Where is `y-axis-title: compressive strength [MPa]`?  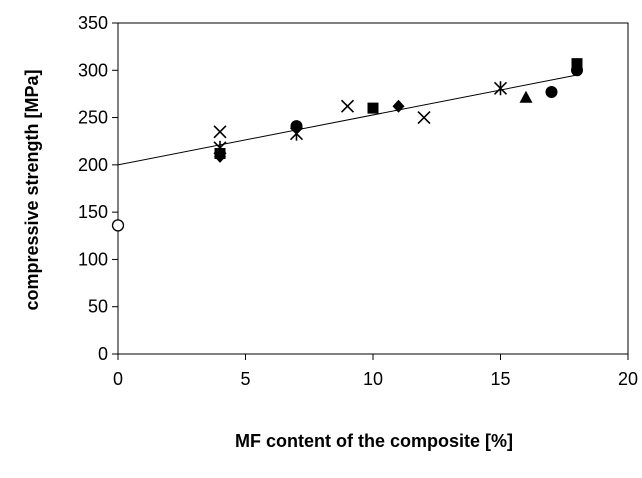 y-axis-title: compressive strength [MPa] is located at coordinates (32, 189).